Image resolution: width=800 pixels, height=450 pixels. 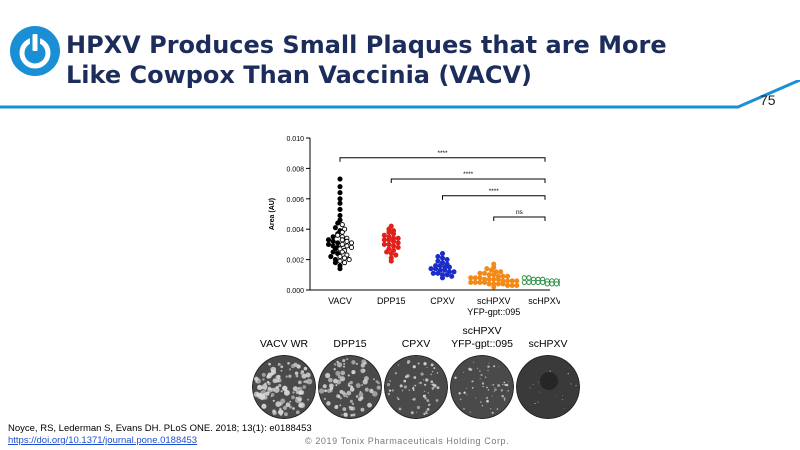 I want to click on plaque-label: VACV WR, so click(x=284, y=344).